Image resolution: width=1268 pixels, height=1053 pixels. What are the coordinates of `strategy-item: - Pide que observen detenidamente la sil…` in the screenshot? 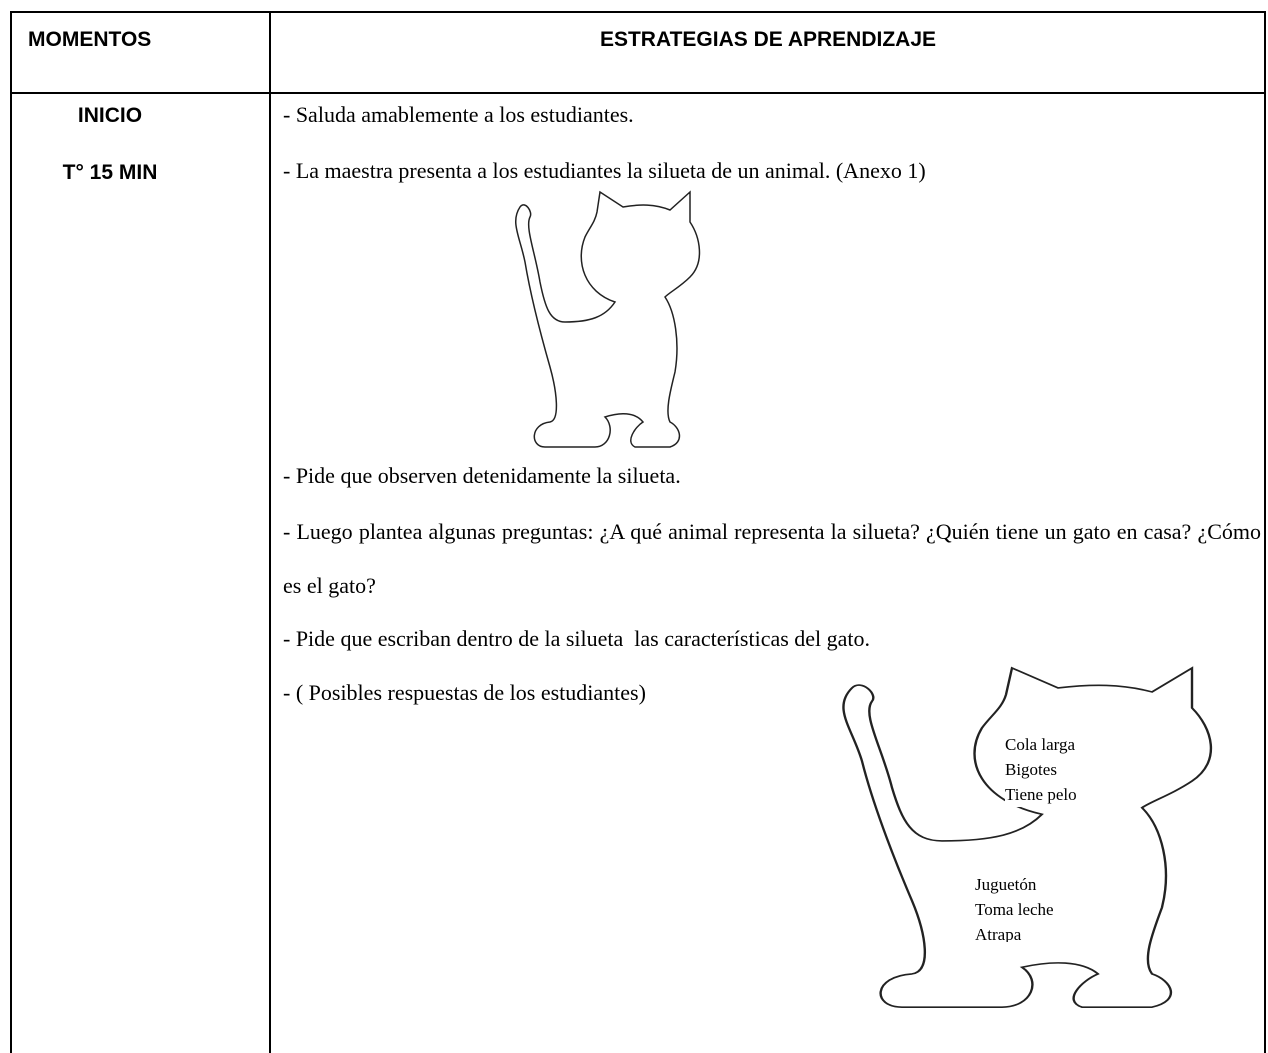 It's located at (482, 475).